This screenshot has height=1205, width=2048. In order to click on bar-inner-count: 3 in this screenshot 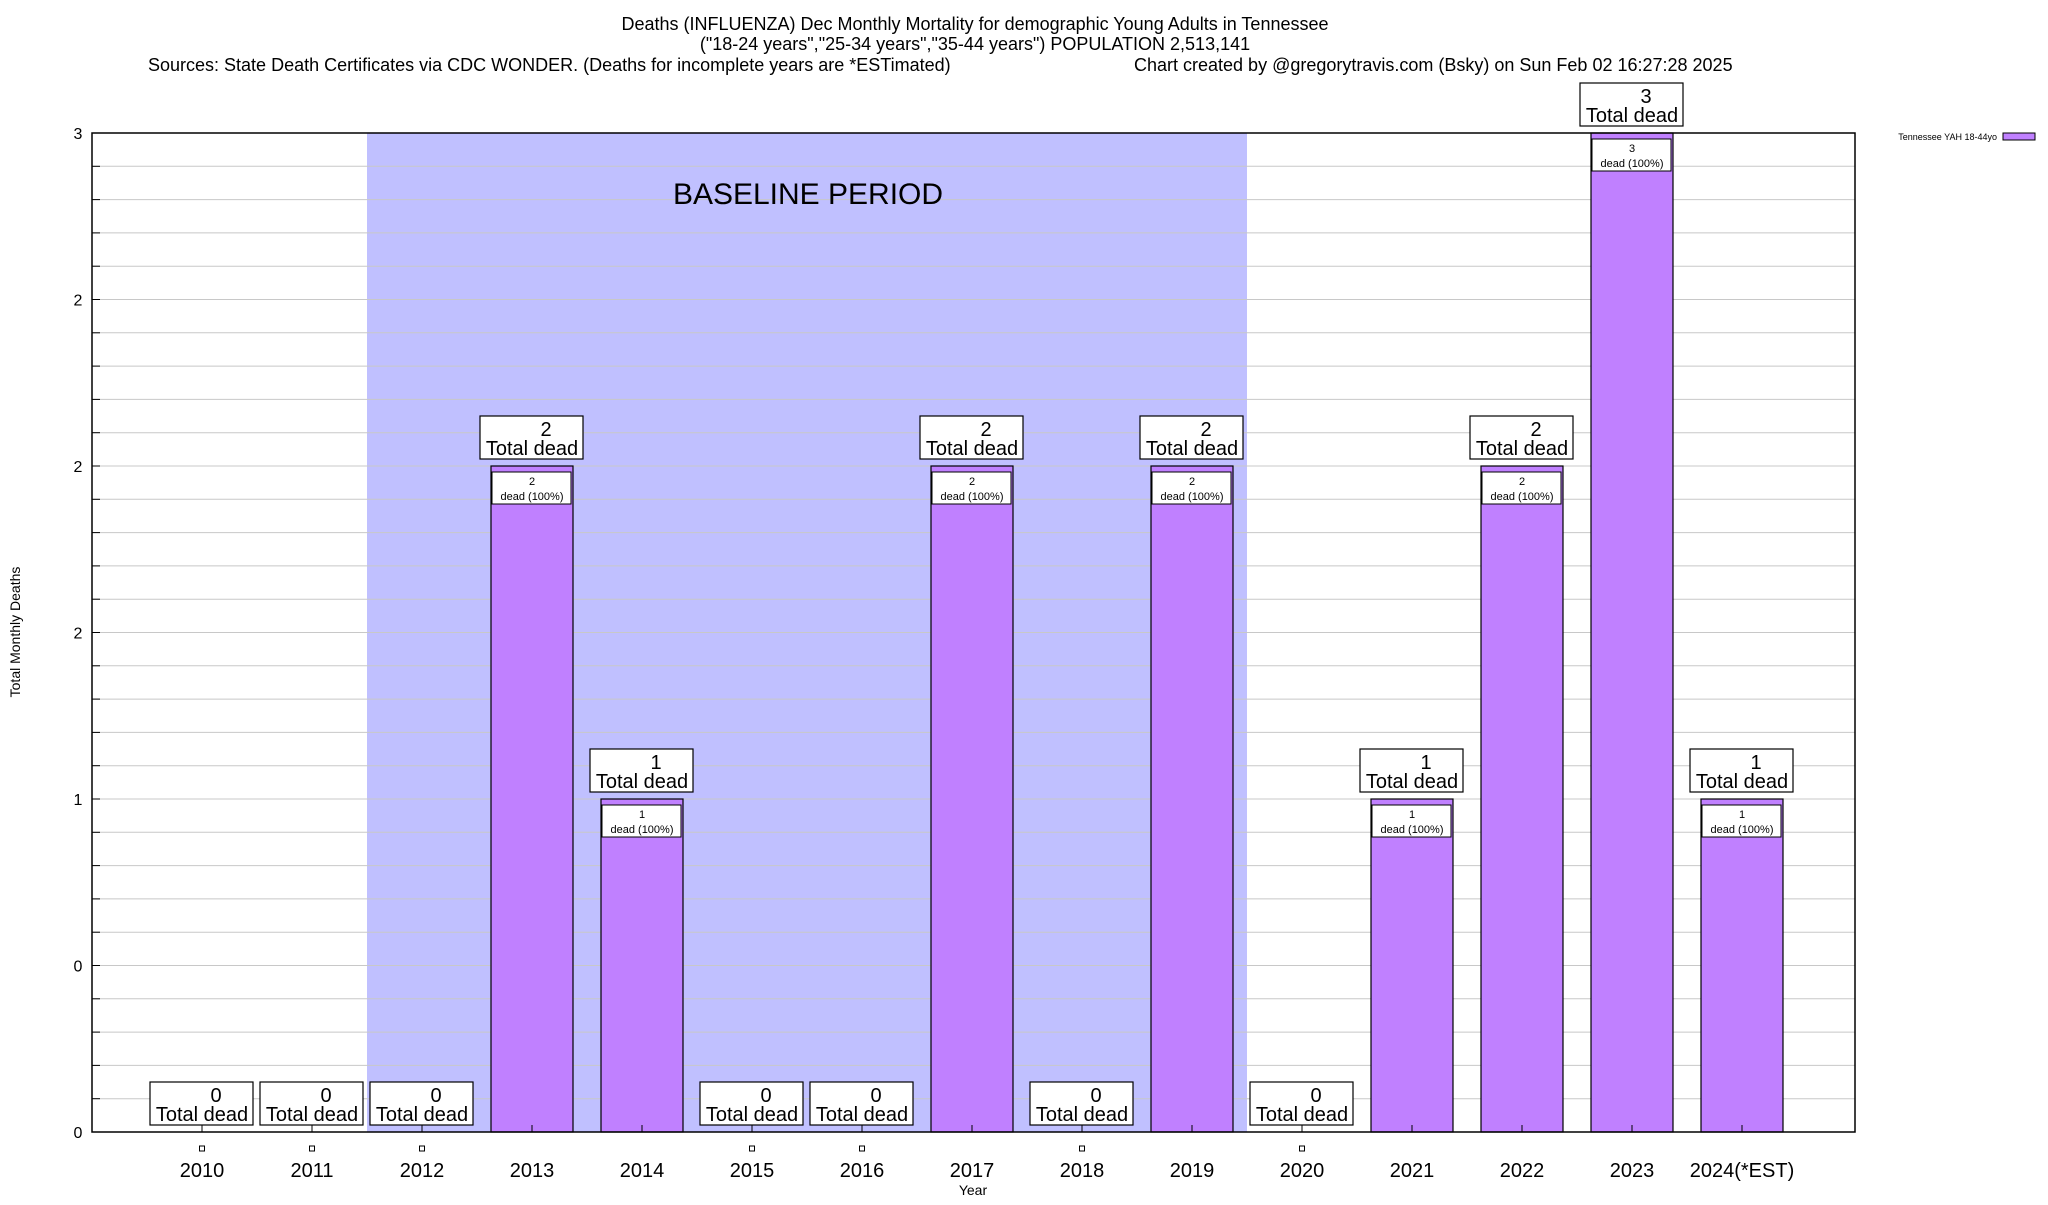, I will do `click(1632, 149)`.